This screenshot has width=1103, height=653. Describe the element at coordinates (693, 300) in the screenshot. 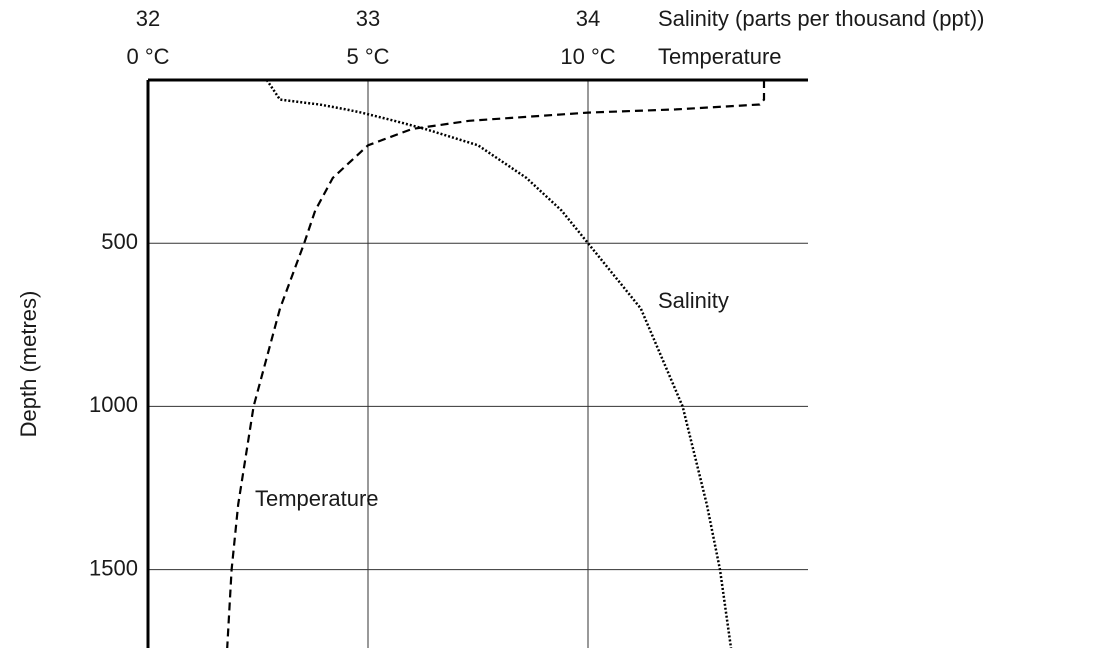

I see `series-label: Salinity` at that location.